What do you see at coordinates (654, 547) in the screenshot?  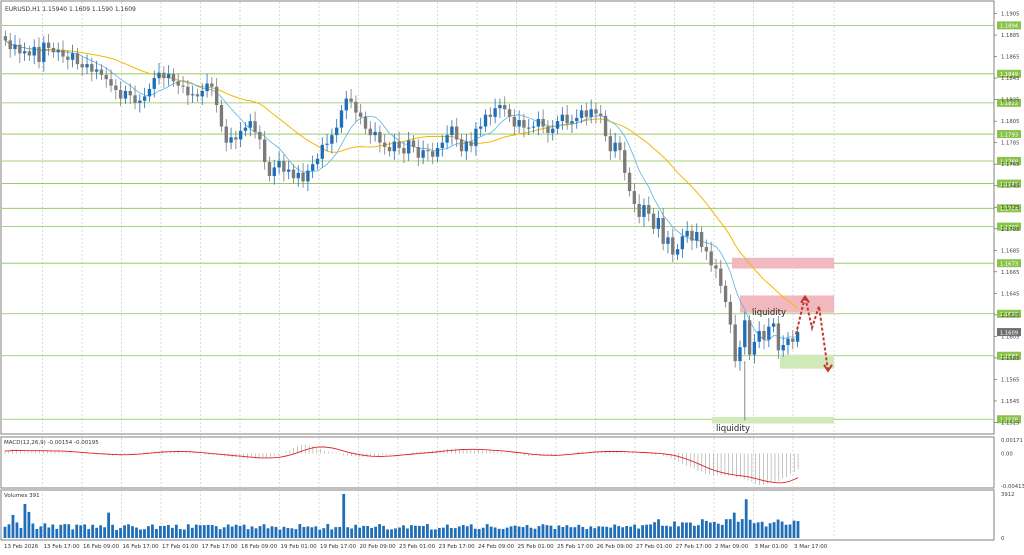 I see `time-tick-label: 27 Feb 01:00` at bounding box center [654, 547].